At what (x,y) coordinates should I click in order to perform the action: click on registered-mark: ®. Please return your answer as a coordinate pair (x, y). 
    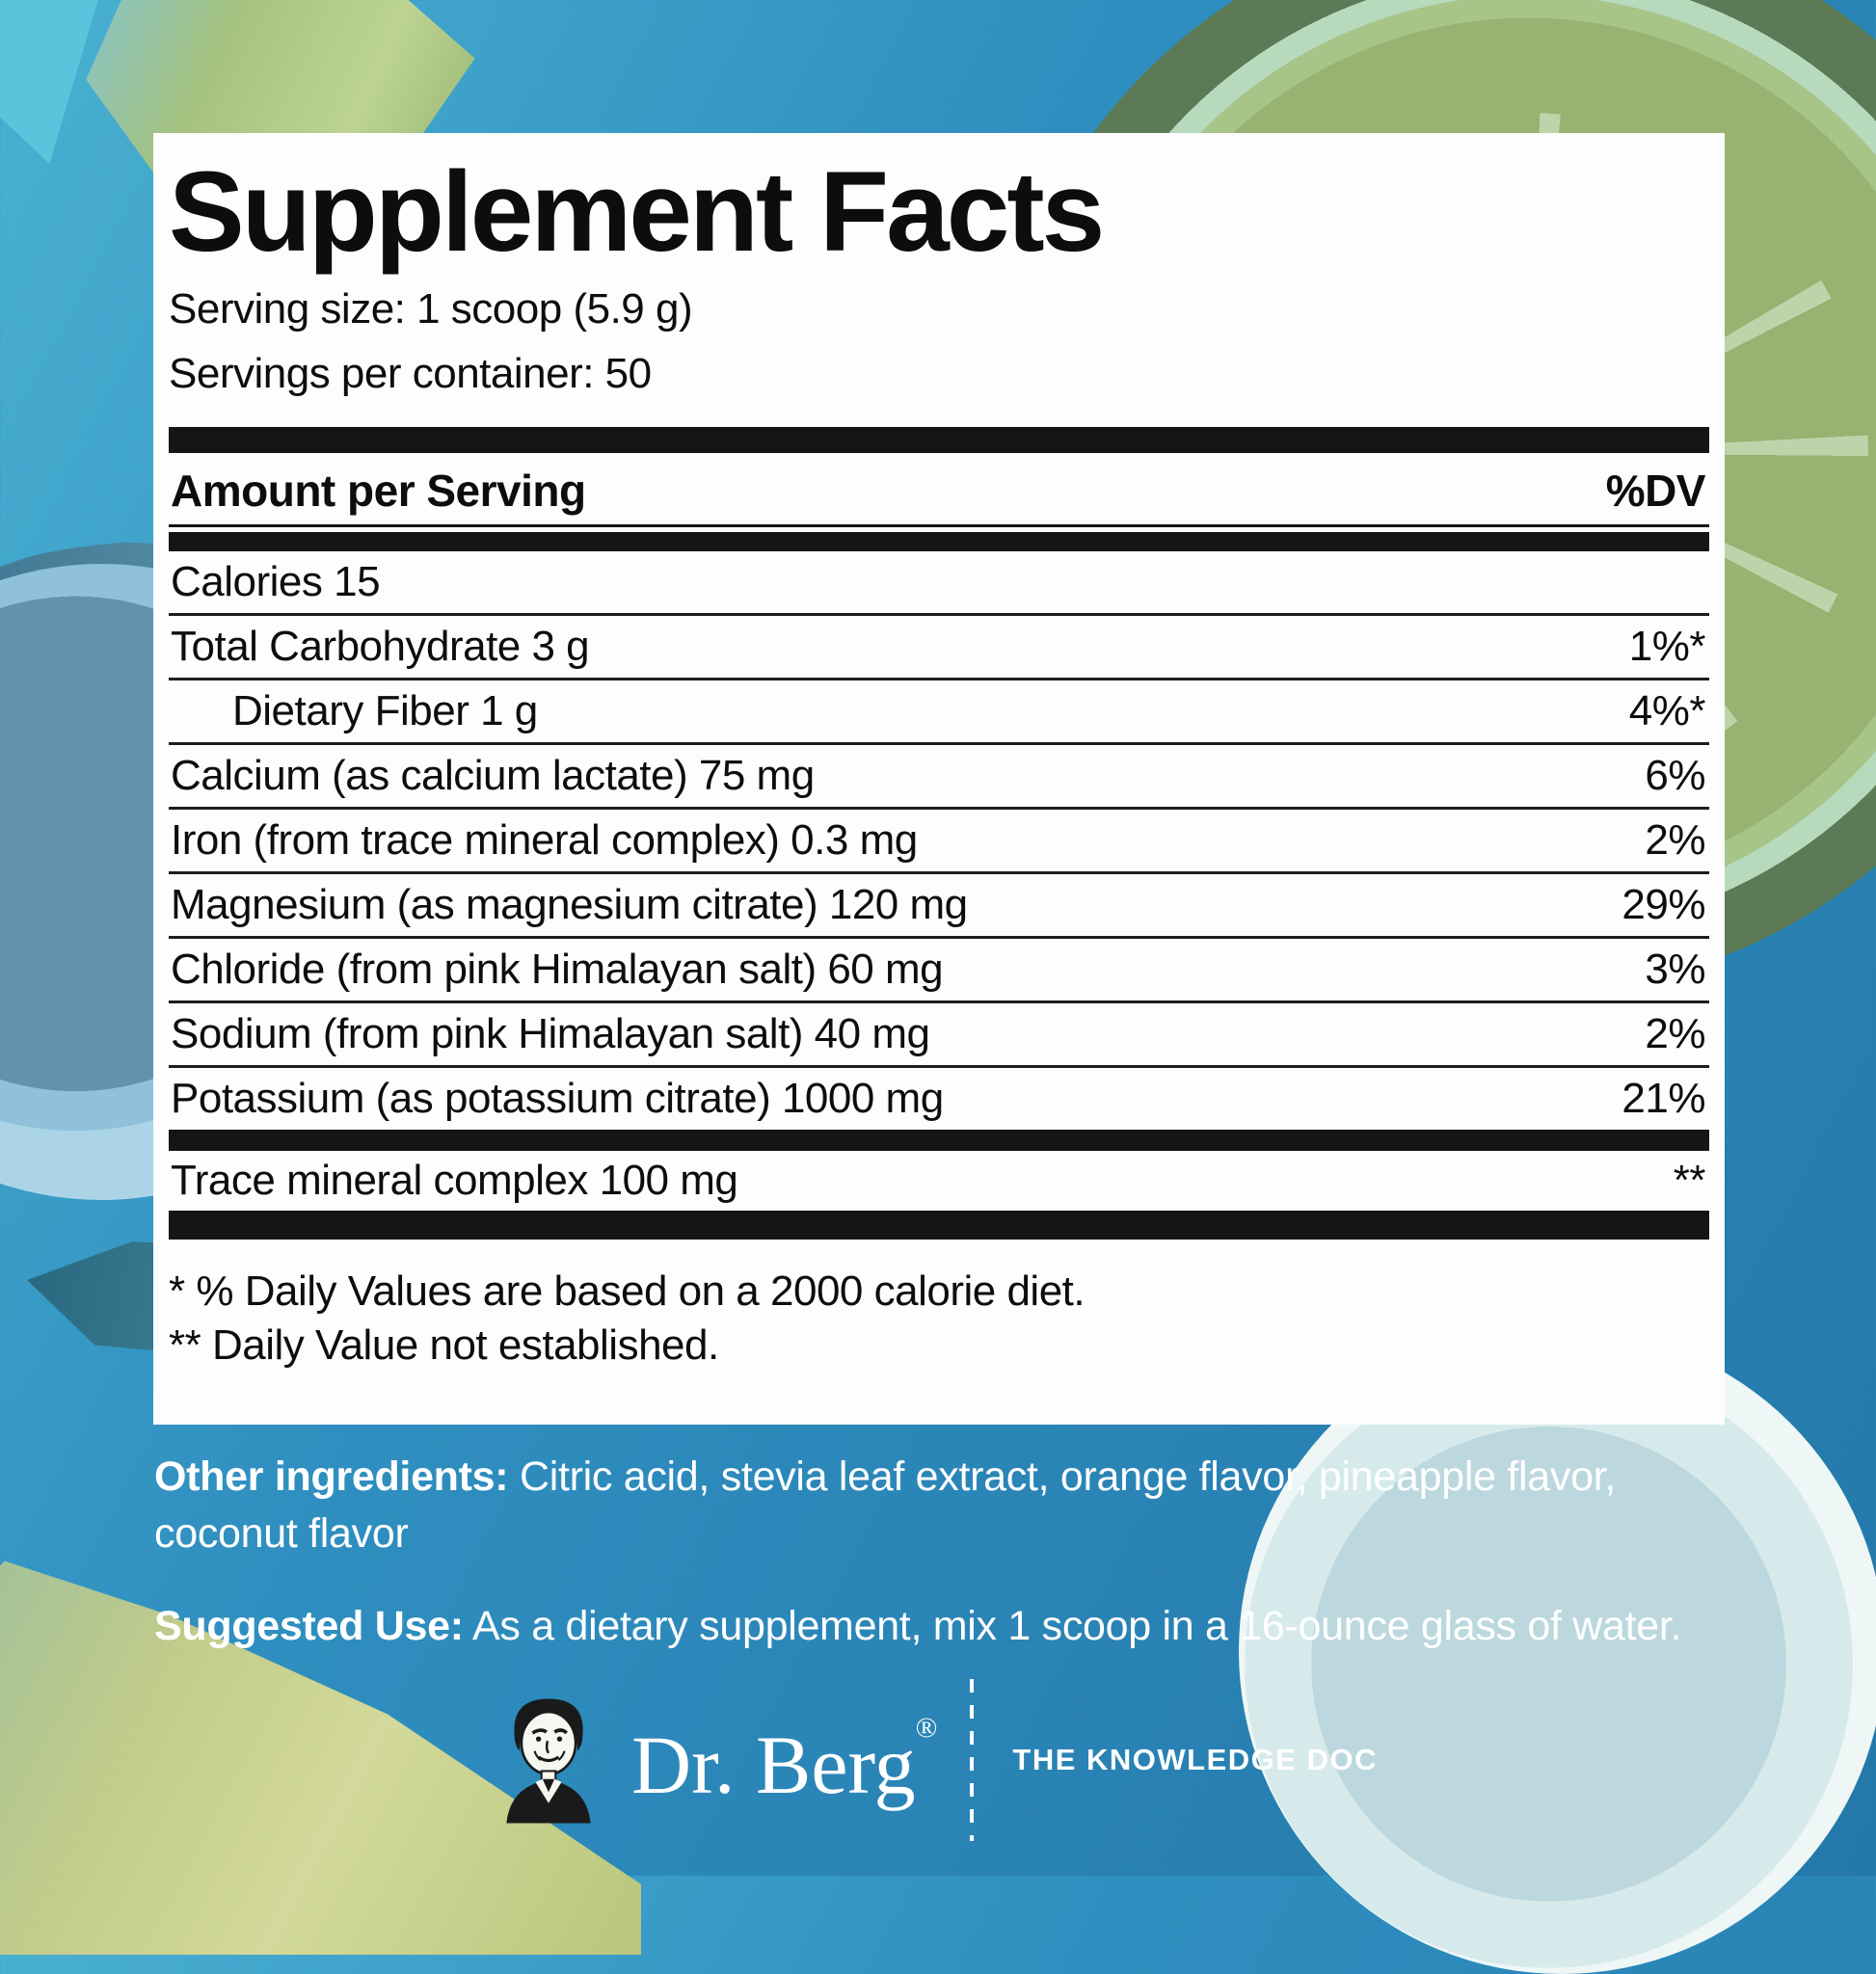
    Looking at the image, I should click on (926, 1728).